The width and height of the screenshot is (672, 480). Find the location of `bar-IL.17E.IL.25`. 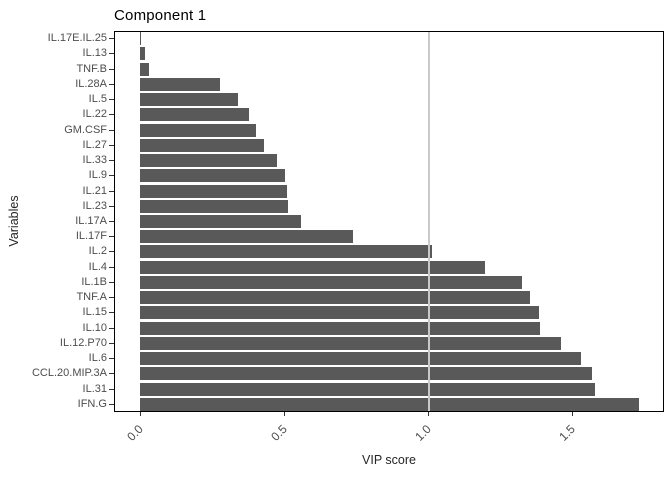

bar-IL.17E.IL.25 is located at coordinates (141, 39).